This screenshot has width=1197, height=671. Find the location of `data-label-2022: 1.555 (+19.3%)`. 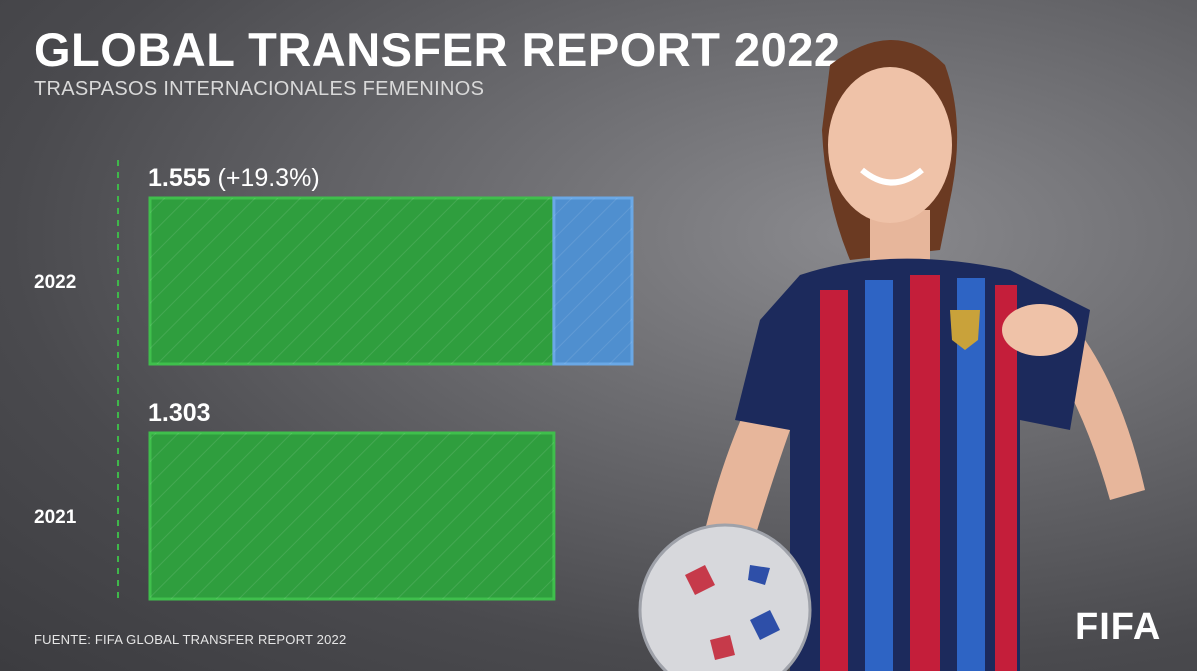

data-label-2022: 1.555 (+19.3%) is located at coordinates (234, 178).